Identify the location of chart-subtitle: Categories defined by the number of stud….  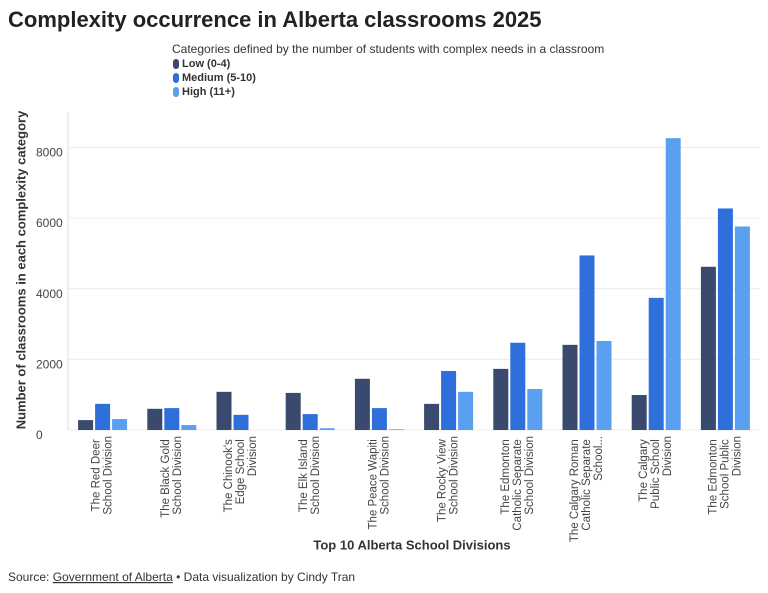
(388, 49).